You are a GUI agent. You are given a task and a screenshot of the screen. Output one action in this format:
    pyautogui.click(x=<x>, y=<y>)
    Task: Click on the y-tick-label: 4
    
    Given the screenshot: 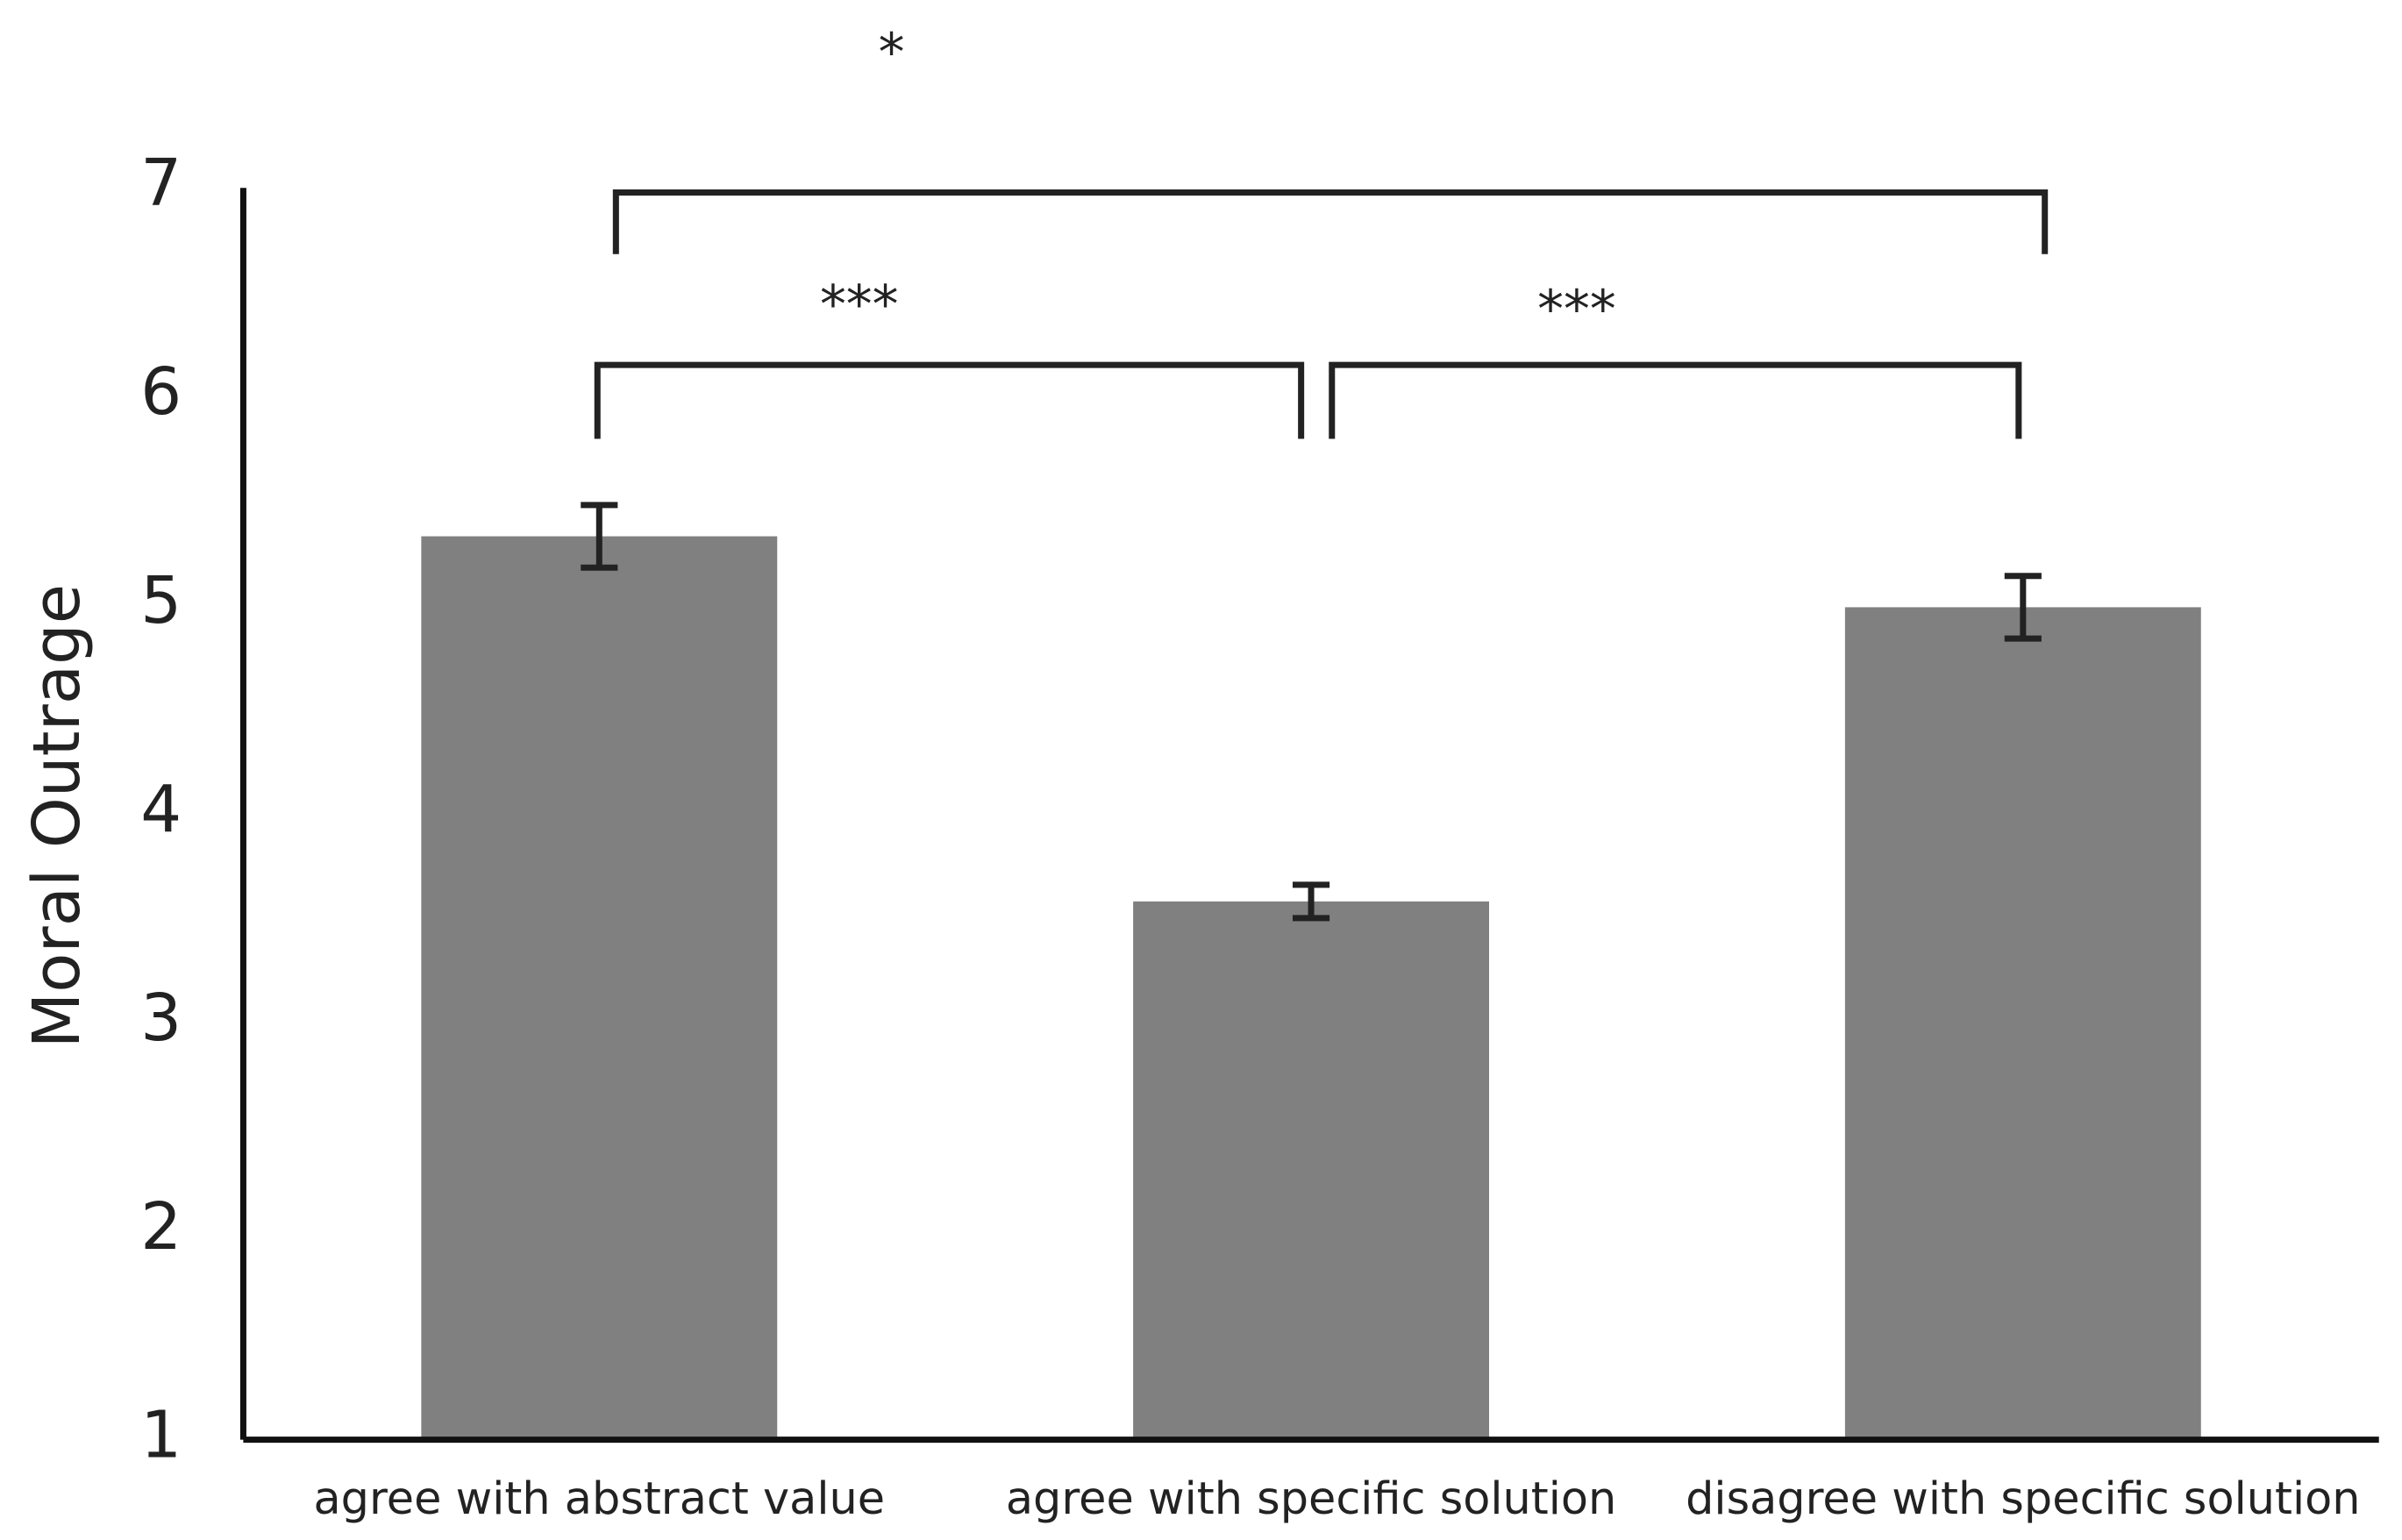 What is the action you would take?
    pyautogui.click(x=161, y=810)
    